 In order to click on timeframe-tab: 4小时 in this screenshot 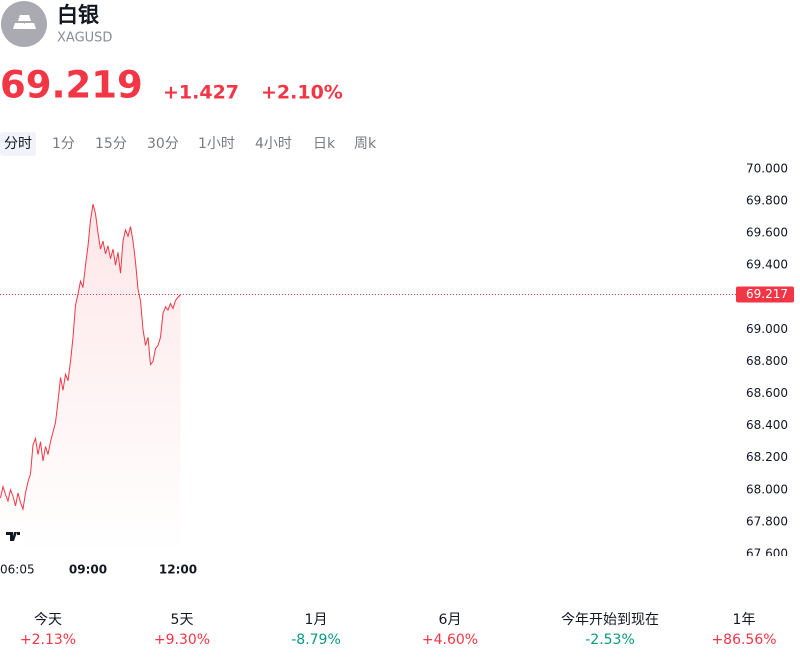, I will do `click(273, 144)`.